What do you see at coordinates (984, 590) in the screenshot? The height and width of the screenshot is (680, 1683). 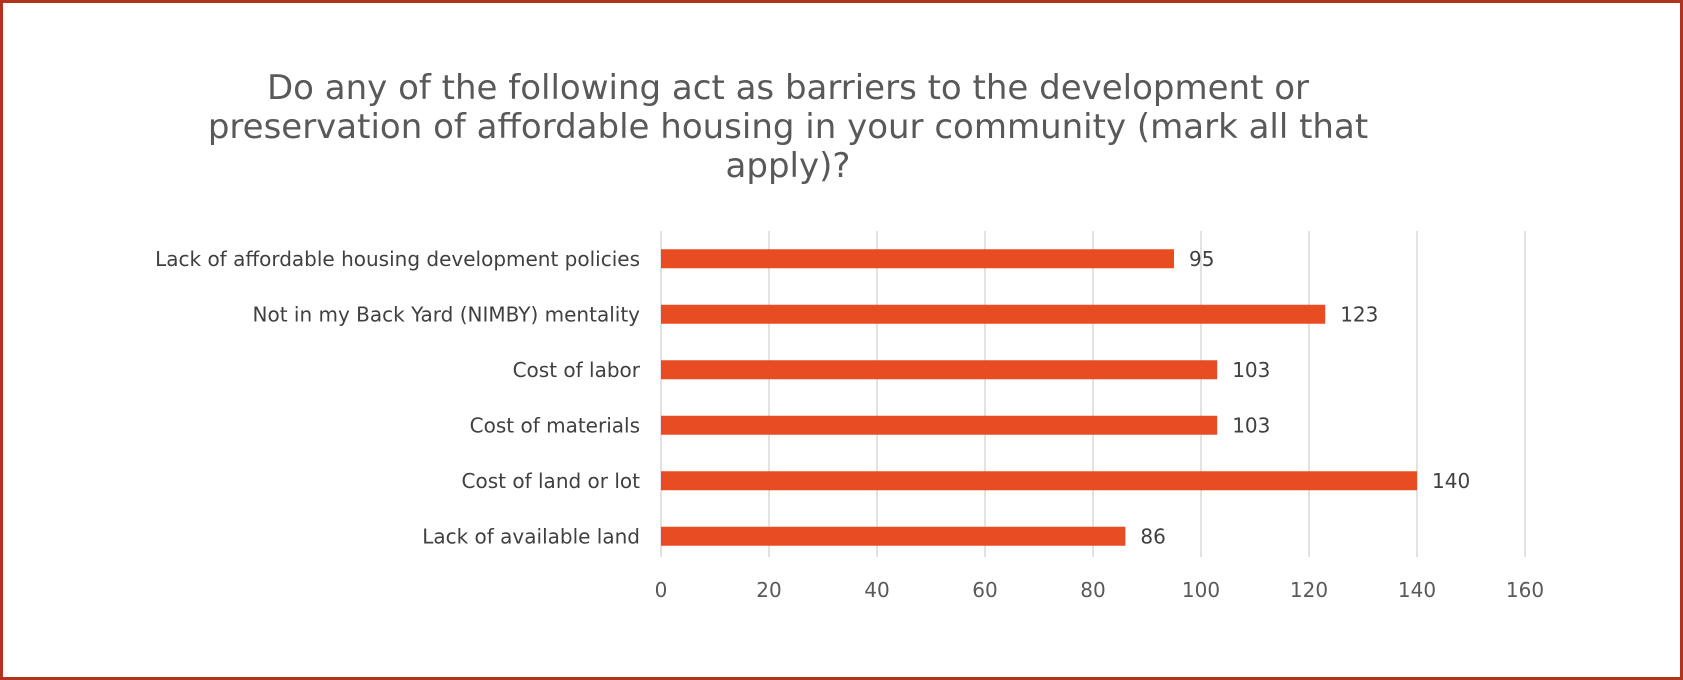 I see `x-tick-label: 60` at bounding box center [984, 590].